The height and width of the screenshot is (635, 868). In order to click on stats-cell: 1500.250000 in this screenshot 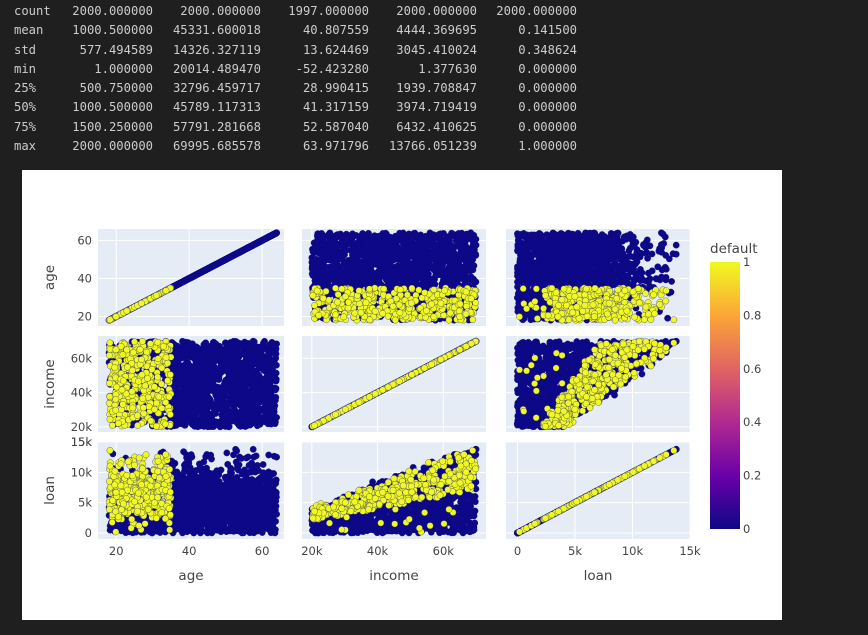, I will do `click(102, 127)`.